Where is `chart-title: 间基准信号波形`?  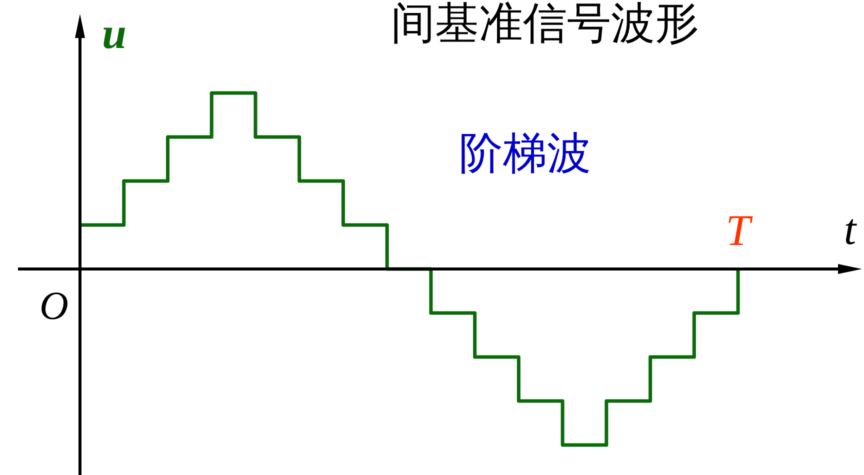
chart-title: 间基准信号波形 is located at coordinates (545, 24).